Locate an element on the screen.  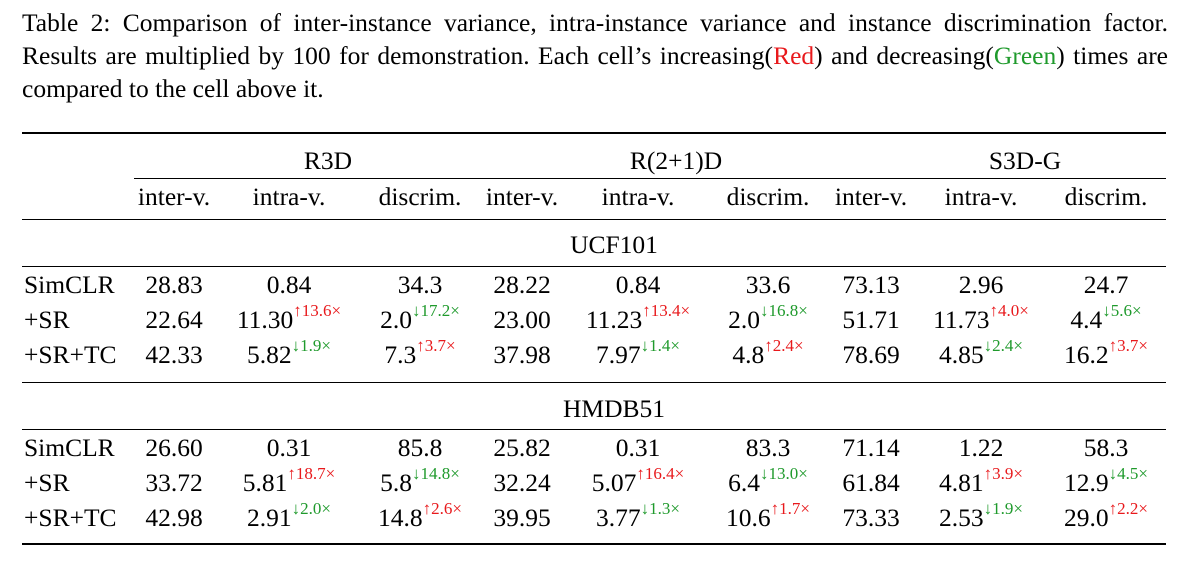
cell-value: 28.22 is located at coordinates (522, 284).